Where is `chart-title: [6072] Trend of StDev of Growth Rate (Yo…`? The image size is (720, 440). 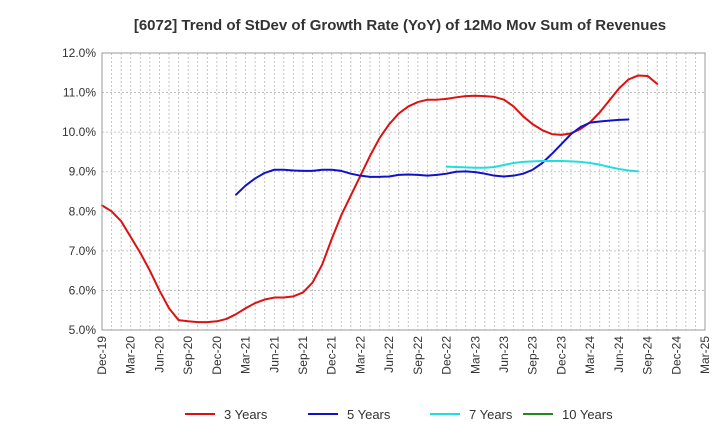 chart-title: [6072] Trend of StDev of Growth Rate (Yo… is located at coordinates (400, 25).